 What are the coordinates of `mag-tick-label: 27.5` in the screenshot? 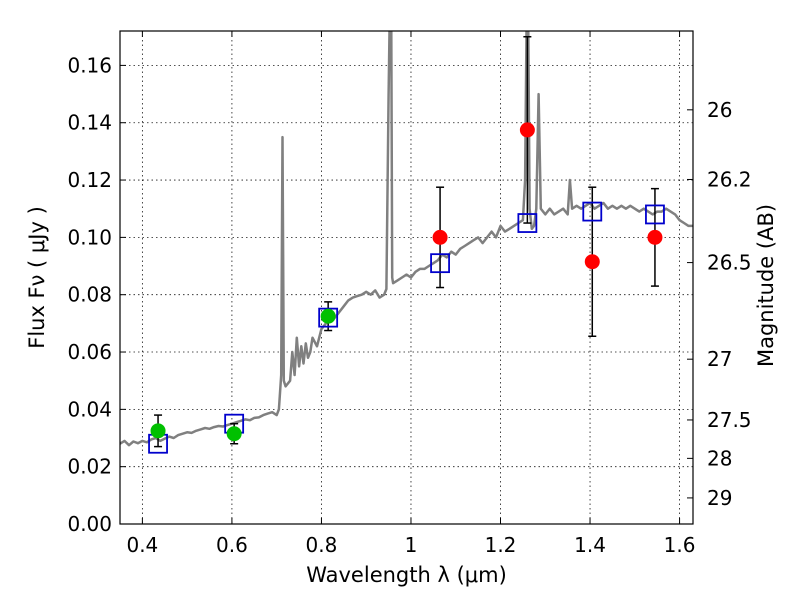 It's located at (729, 420).